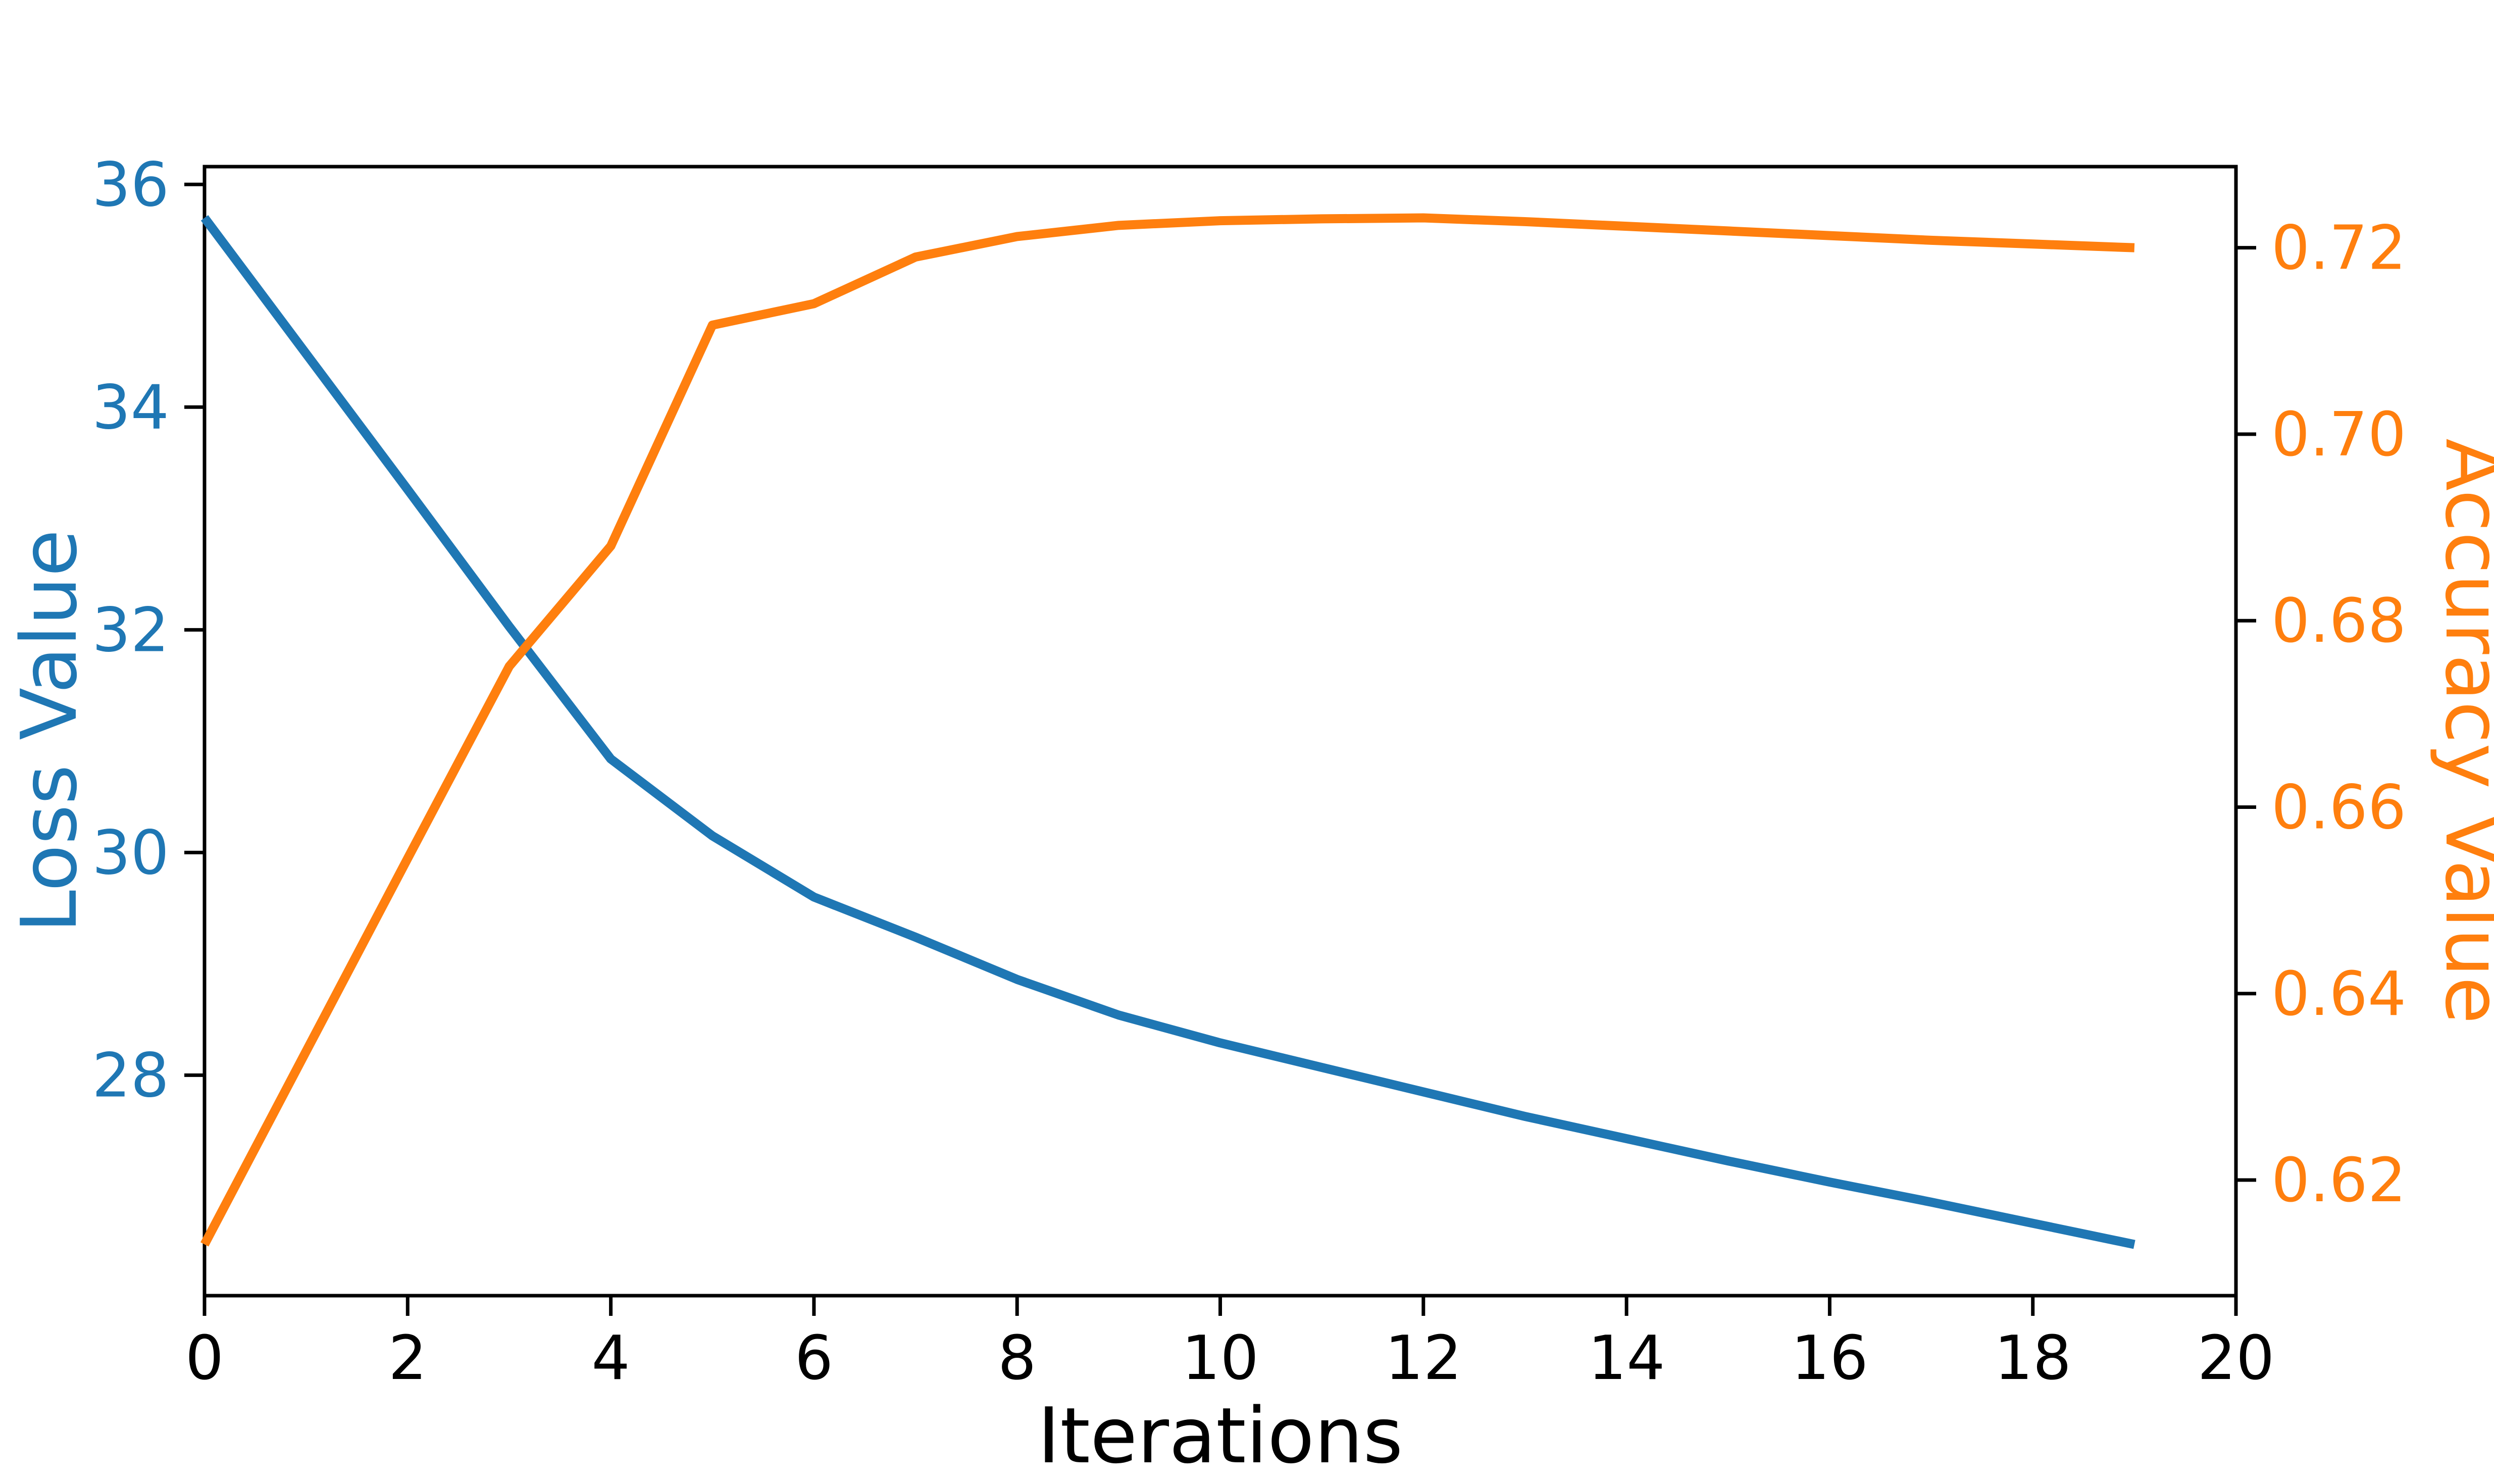  I want to click on right-axis-title: Accuracy Value, so click(2461, 731).